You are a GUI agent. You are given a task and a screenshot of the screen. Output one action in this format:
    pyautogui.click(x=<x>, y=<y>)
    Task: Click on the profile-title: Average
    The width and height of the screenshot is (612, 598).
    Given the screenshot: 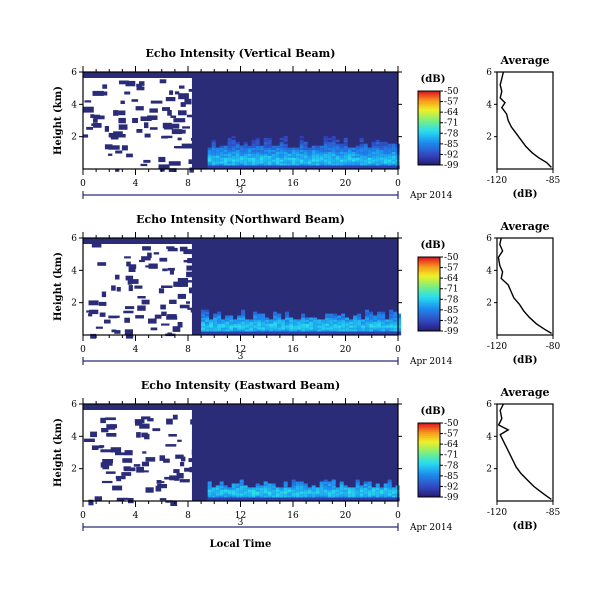 What is the action you would take?
    pyautogui.click(x=524, y=392)
    